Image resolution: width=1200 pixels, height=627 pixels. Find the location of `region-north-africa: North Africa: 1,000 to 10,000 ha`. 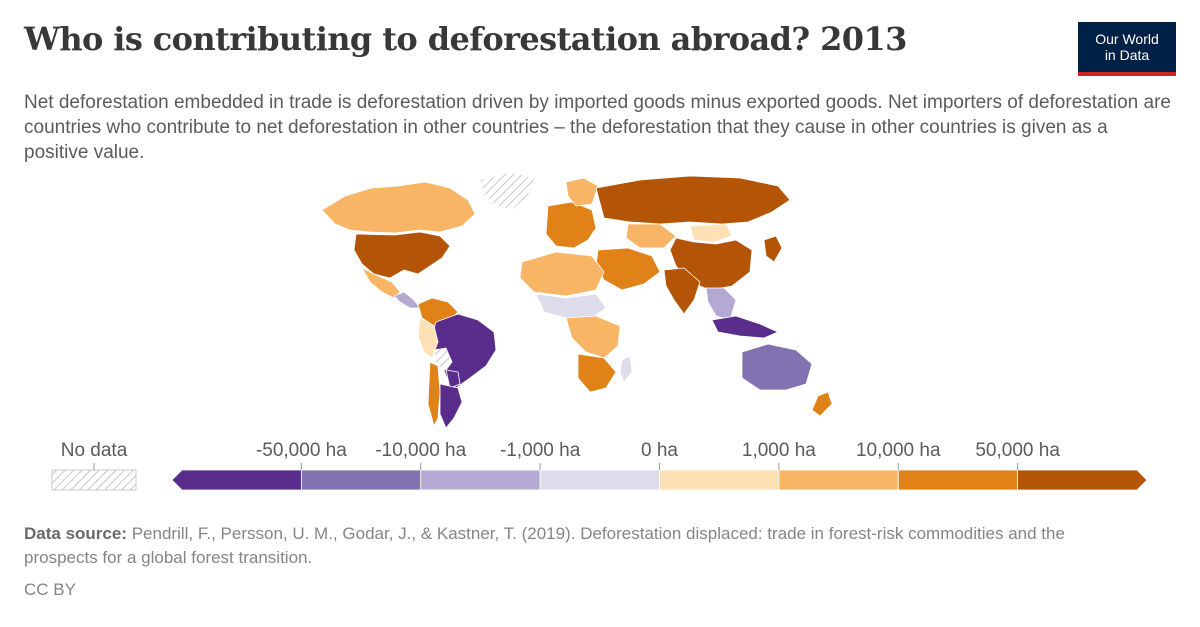

region-north-africa: North Africa: 1,000 to 10,000 ha is located at coordinates (562, 274).